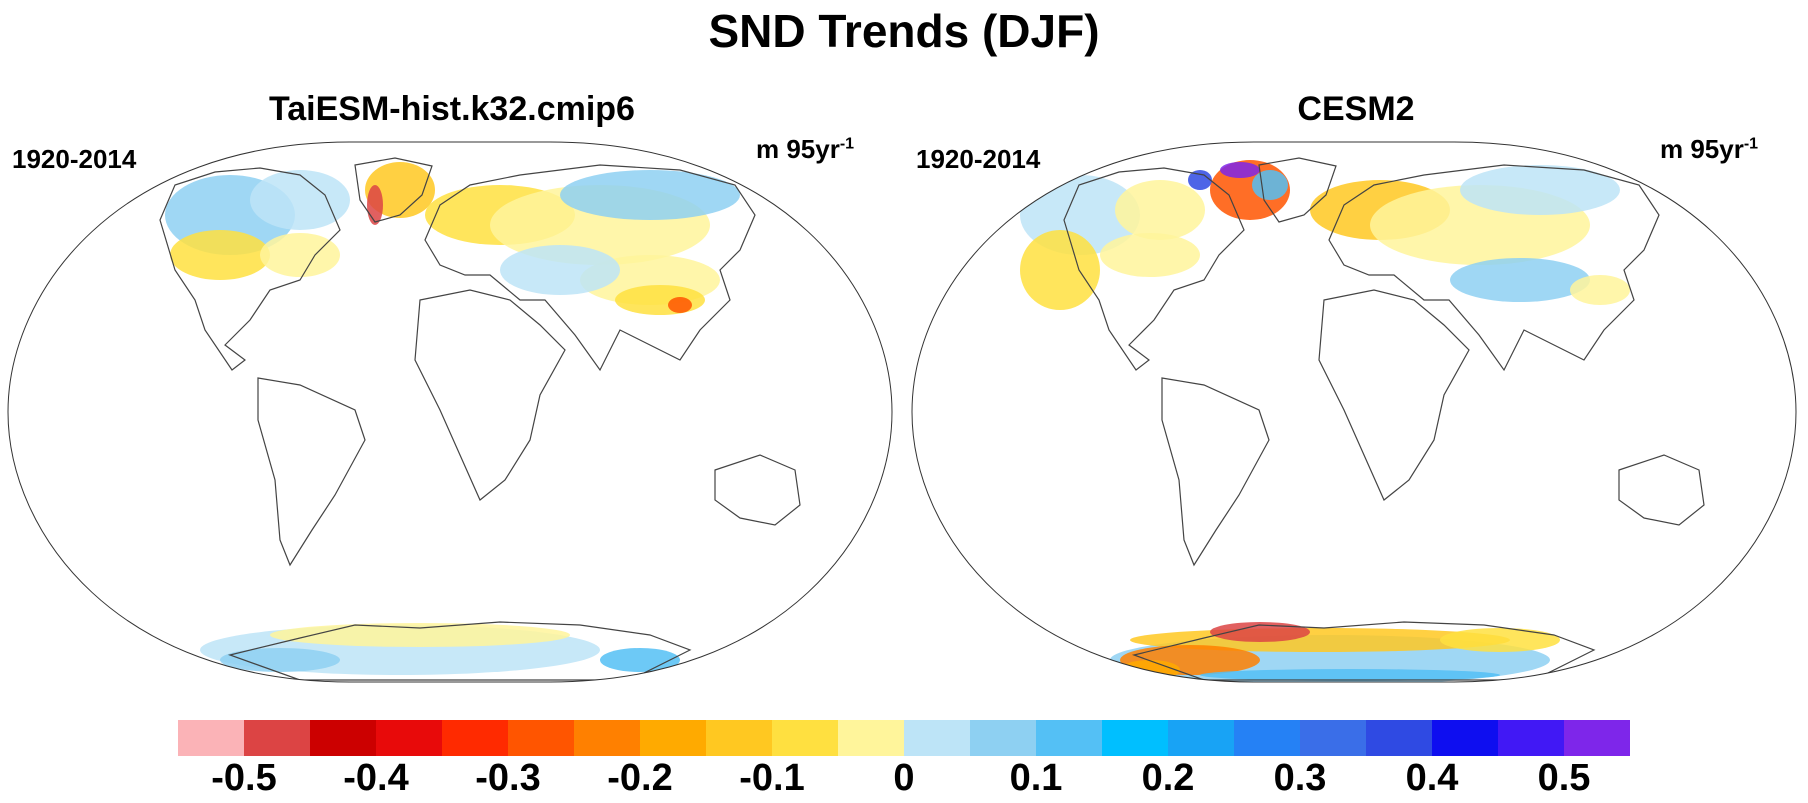  What do you see at coordinates (1168, 778) in the screenshot?
I see `colorbar-tick-label: 0.2` at bounding box center [1168, 778].